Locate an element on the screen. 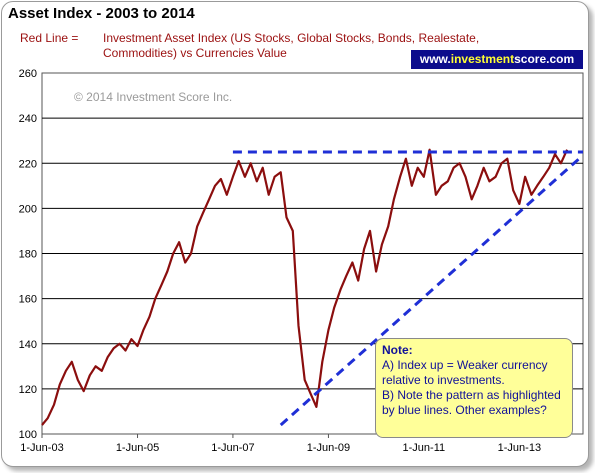  y-tick-label: 220 is located at coordinates (28, 164).